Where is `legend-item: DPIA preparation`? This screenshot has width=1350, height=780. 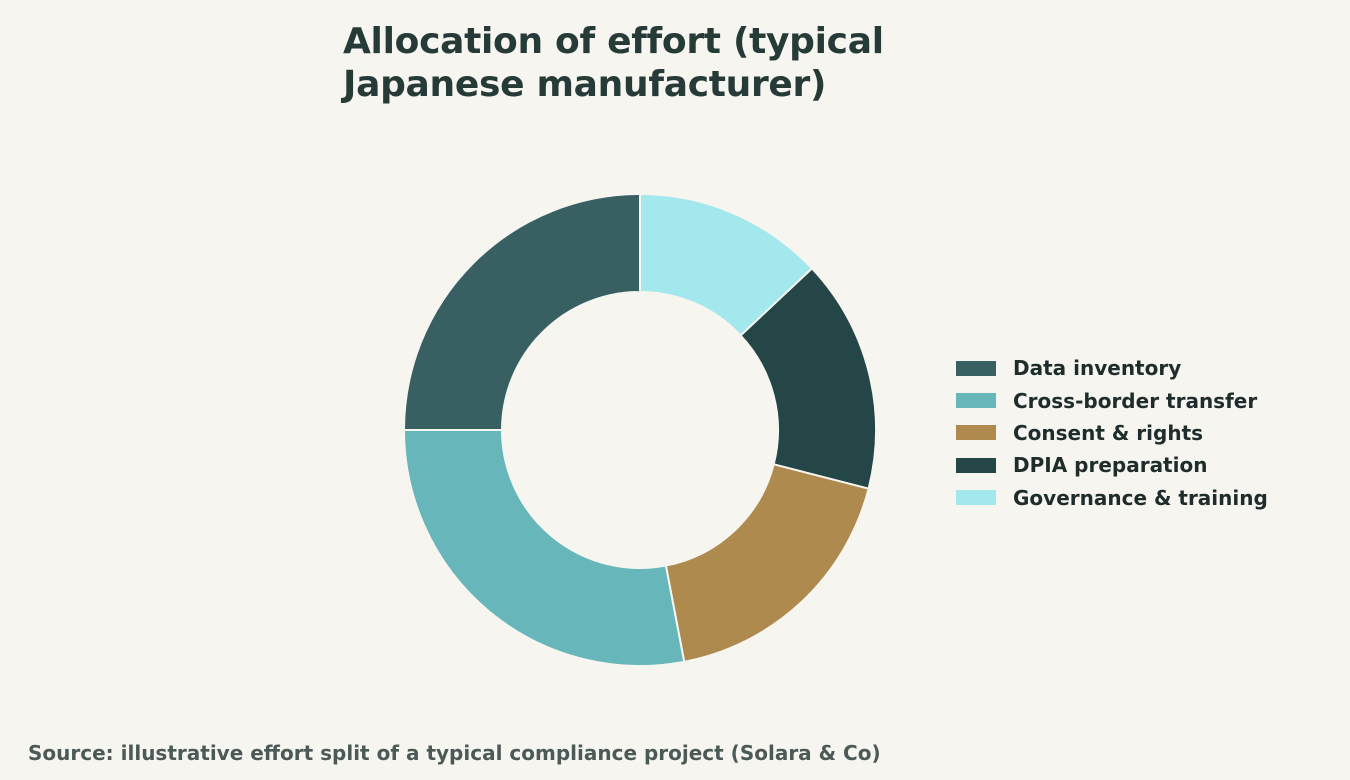
legend-item: DPIA preparation is located at coordinates (1112, 465).